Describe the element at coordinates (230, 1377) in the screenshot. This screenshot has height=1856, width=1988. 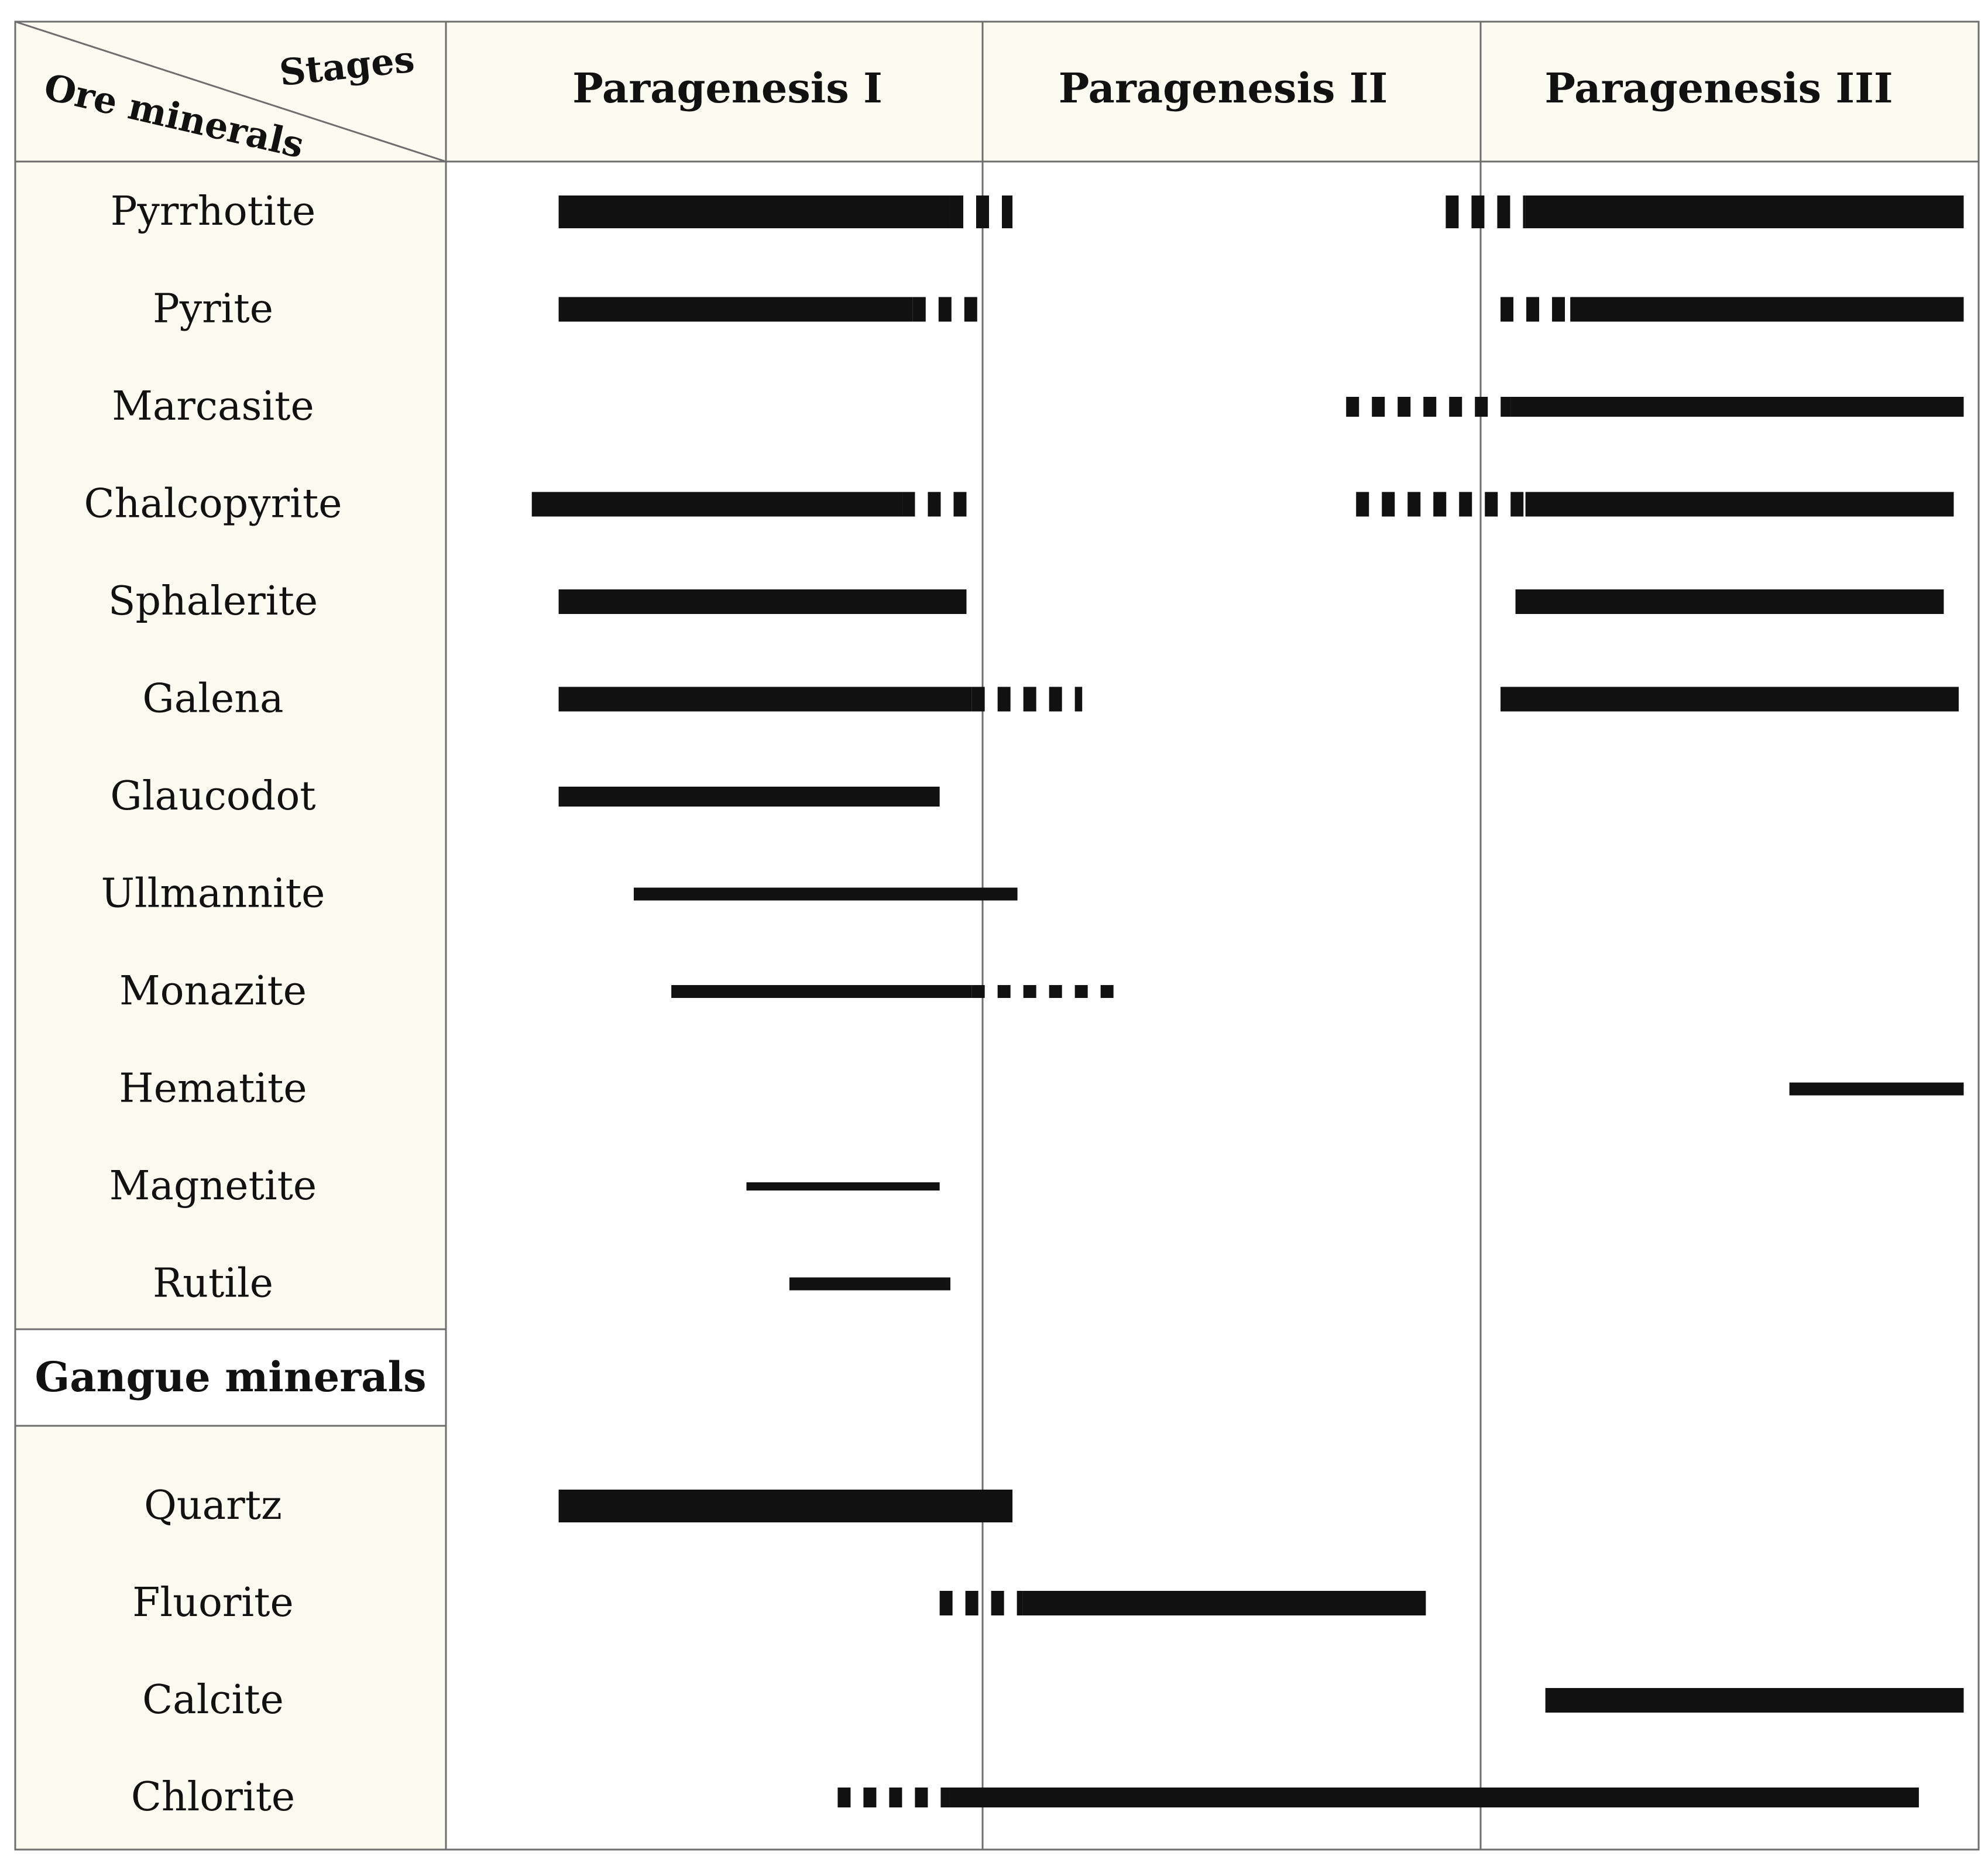
I see `gangue-minerals-heading: Gangue minerals` at that location.